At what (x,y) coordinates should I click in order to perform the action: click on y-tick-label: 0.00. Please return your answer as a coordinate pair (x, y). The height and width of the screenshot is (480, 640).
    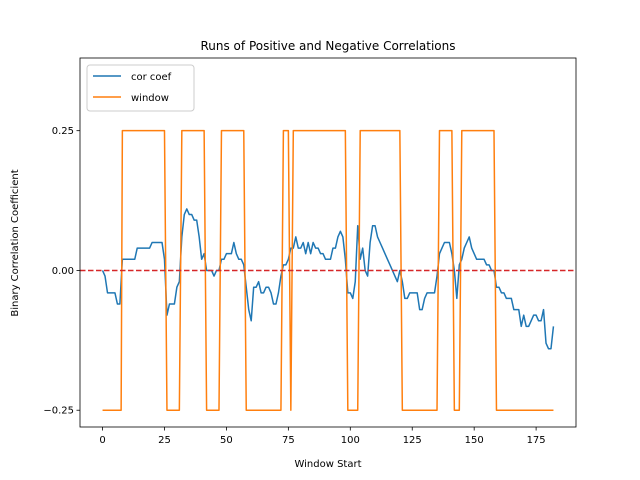
    Looking at the image, I should click on (63, 271).